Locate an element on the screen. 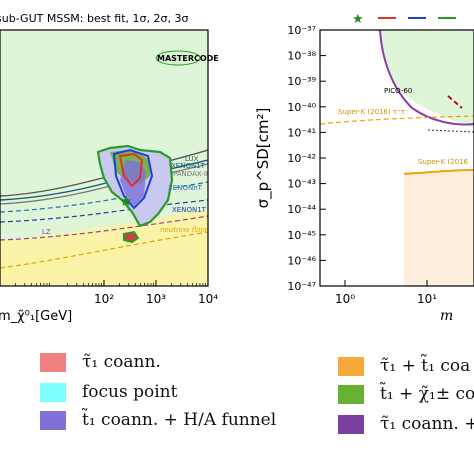 This screenshot has width=474, height=474. xenonnt-curve is located at coordinates (104, 197).